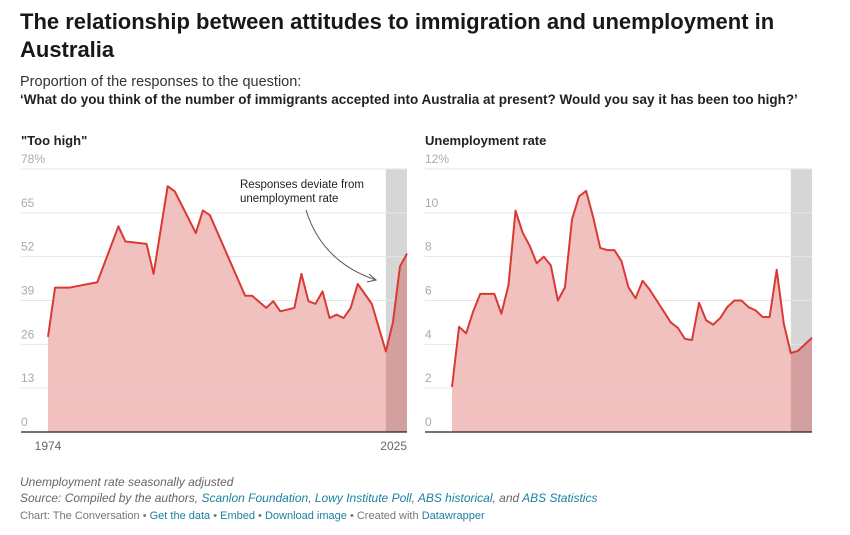 This screenshot has height=535, width=850. I want to click on annotation-text: unemployment rate, so click(289, 199).